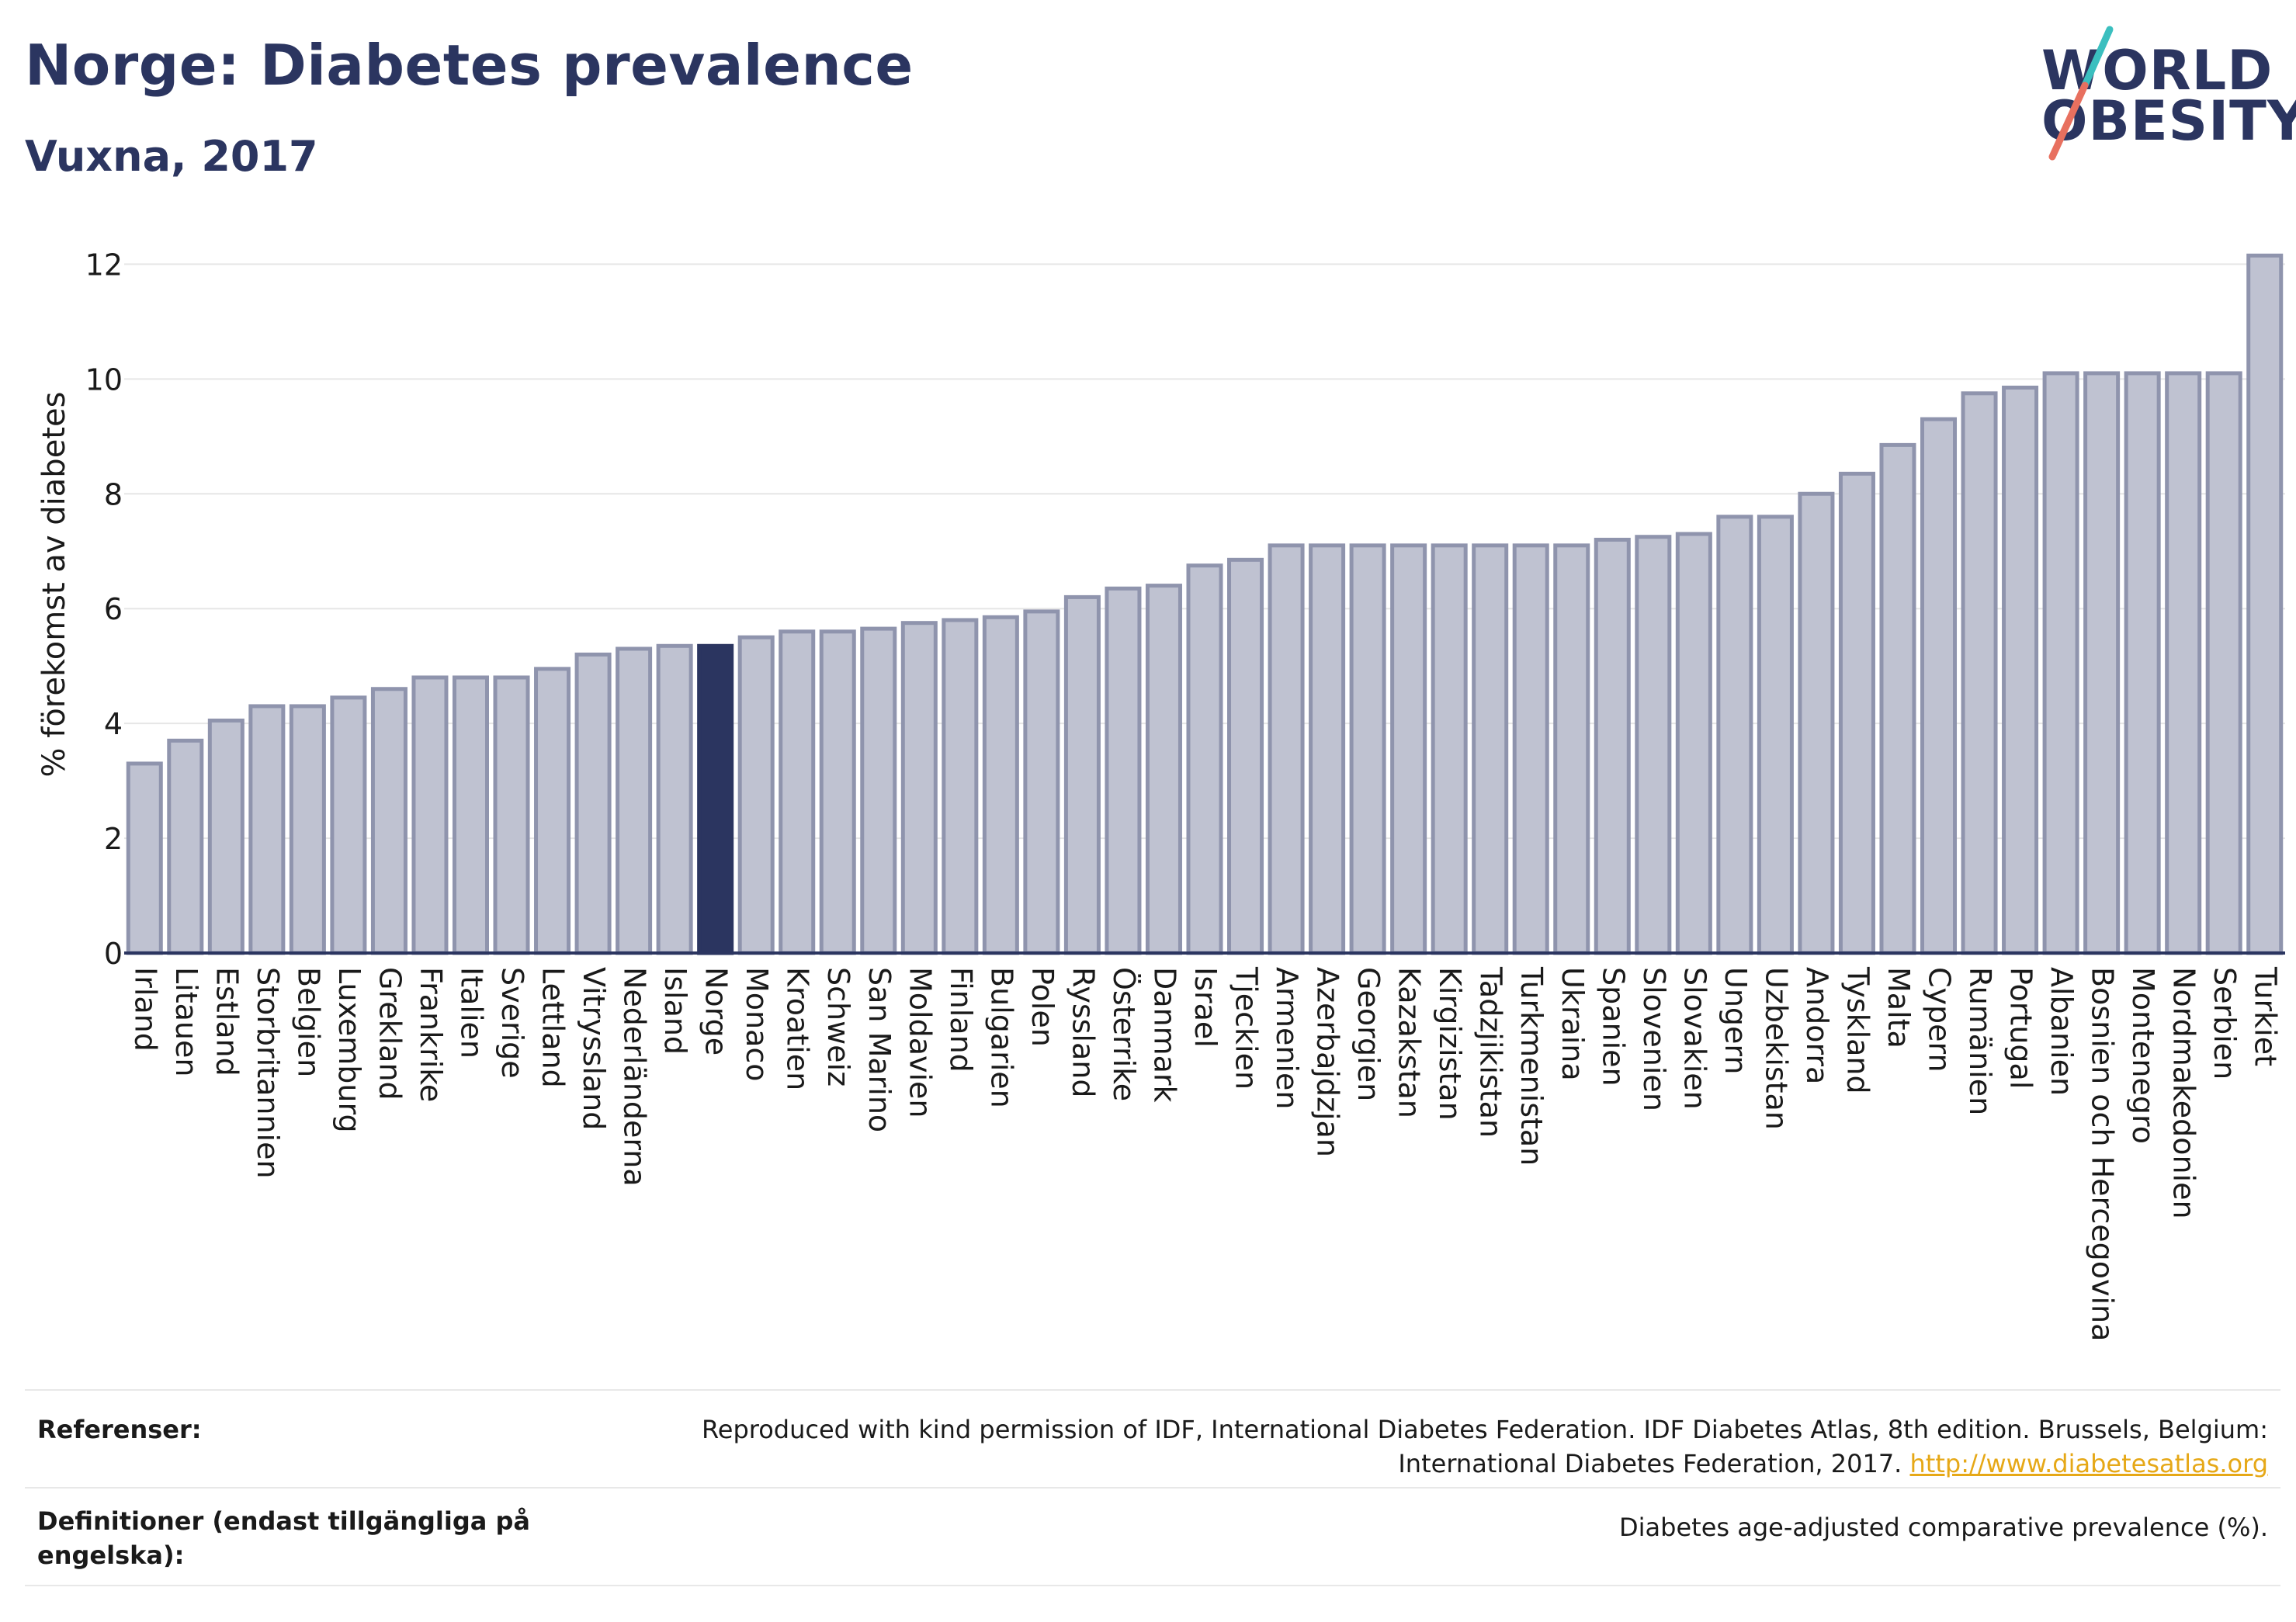 This screenshot has height=1622, width=2296. Describe the element at coordinates (186, 1021) in the screenshot. I see `x-tick-label: Litauen` at that location.